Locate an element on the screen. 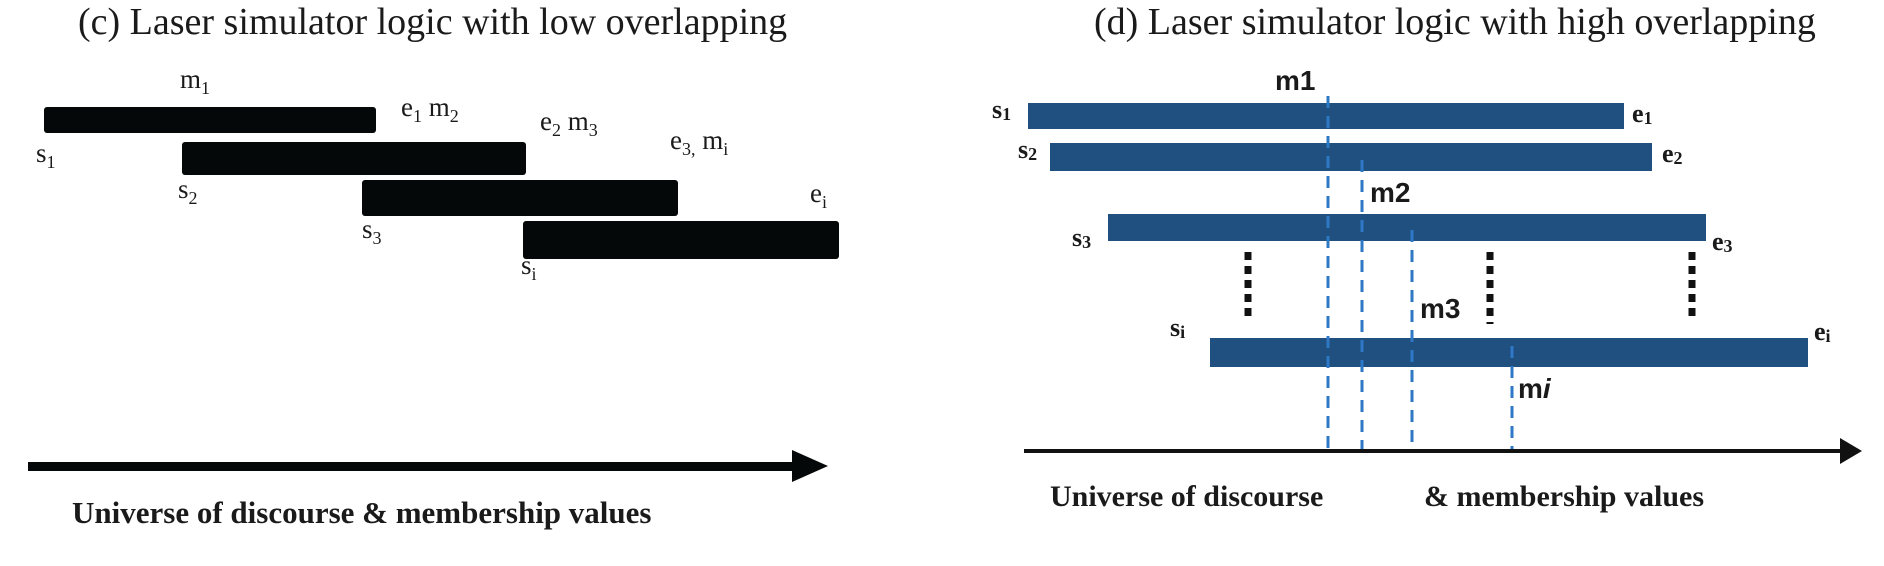 This screenshot has height=566, width=1884. panel-c-bars is located at coordinates (441, 183).